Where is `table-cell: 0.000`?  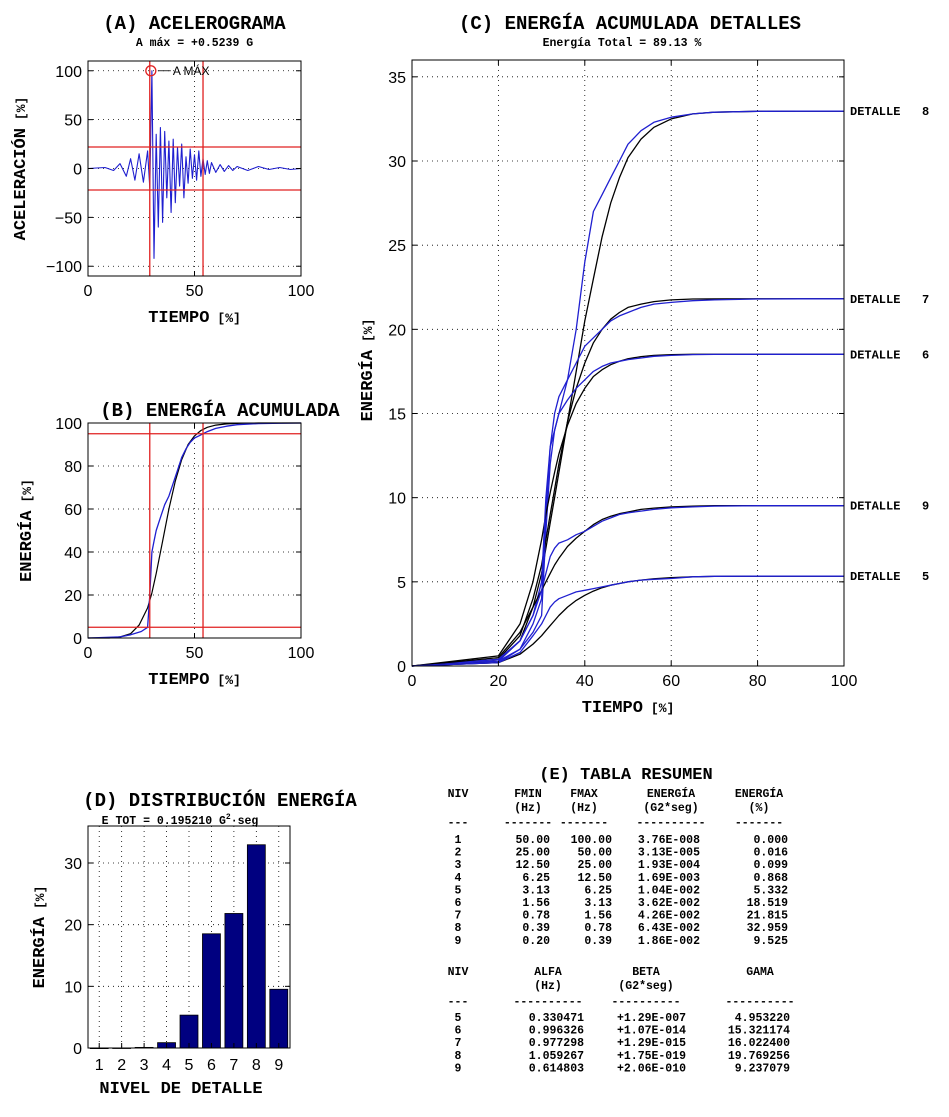
table-cell: 0.000 is located at coordinates (770, 840).